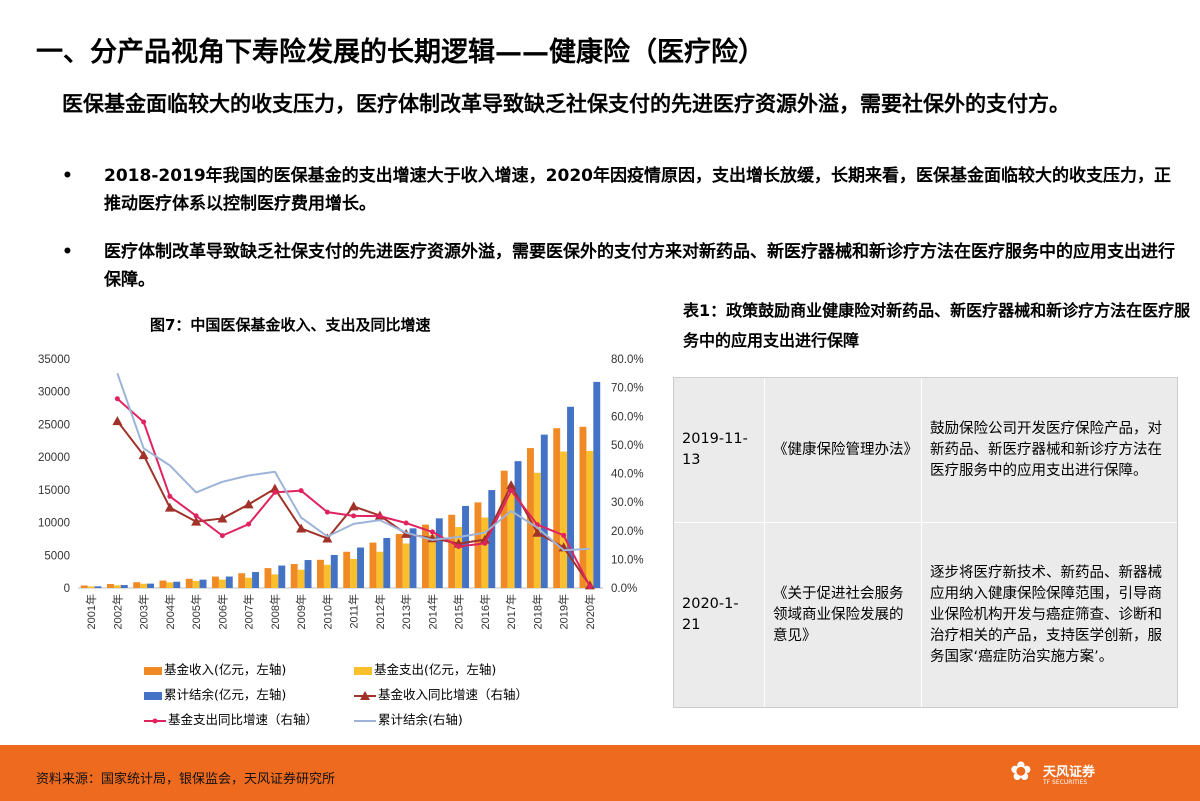  What do you see at coordinates (627, 475) in the screenshot?
I see `y-right-tick-label: 40.0%` at bounding box center [627, 475].